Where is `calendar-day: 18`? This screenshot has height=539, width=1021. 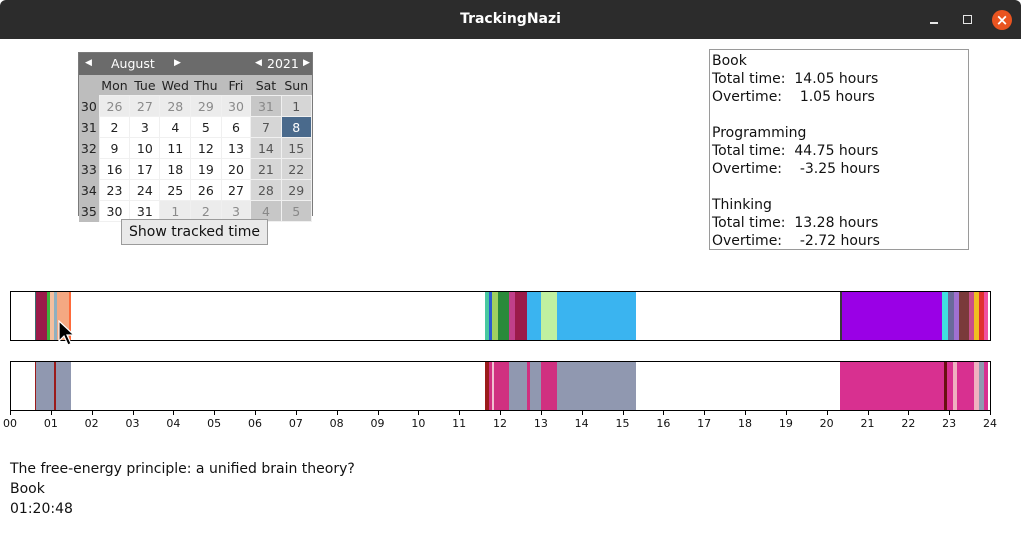
calendar-day: 18 is located at coordinates (175, 169).